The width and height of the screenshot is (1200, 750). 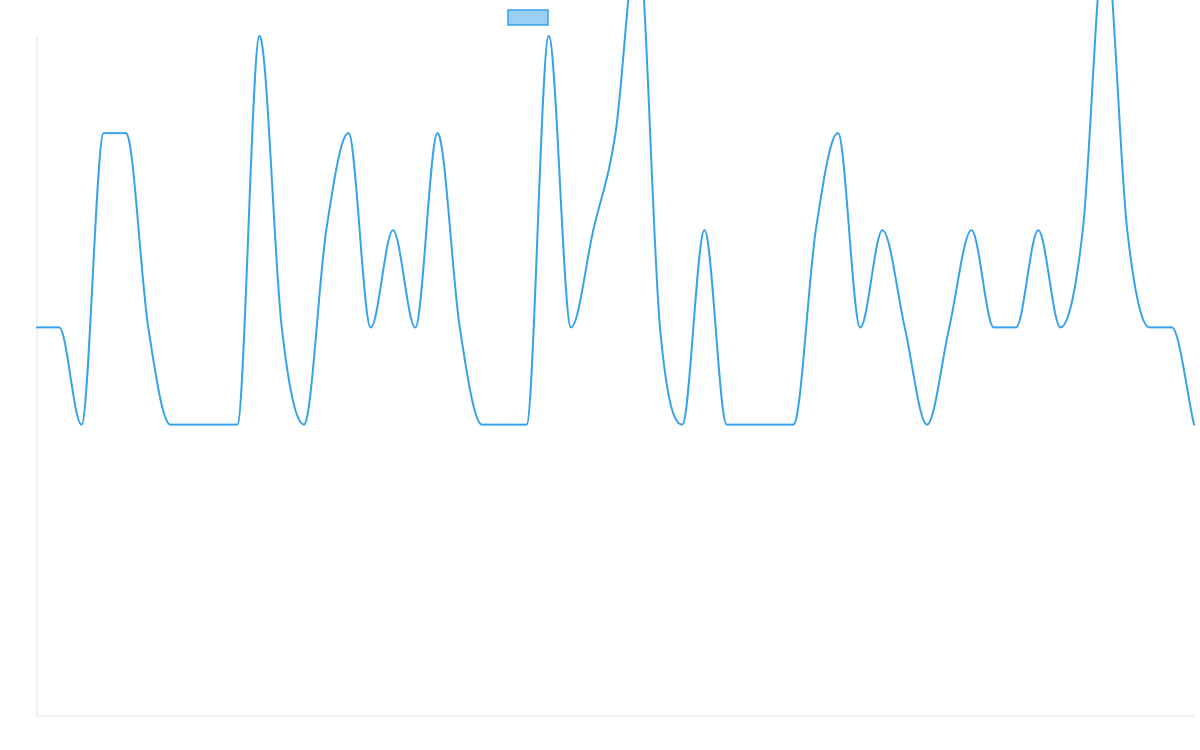 I want to click on legend-swatch, so click(x=528, y=17).